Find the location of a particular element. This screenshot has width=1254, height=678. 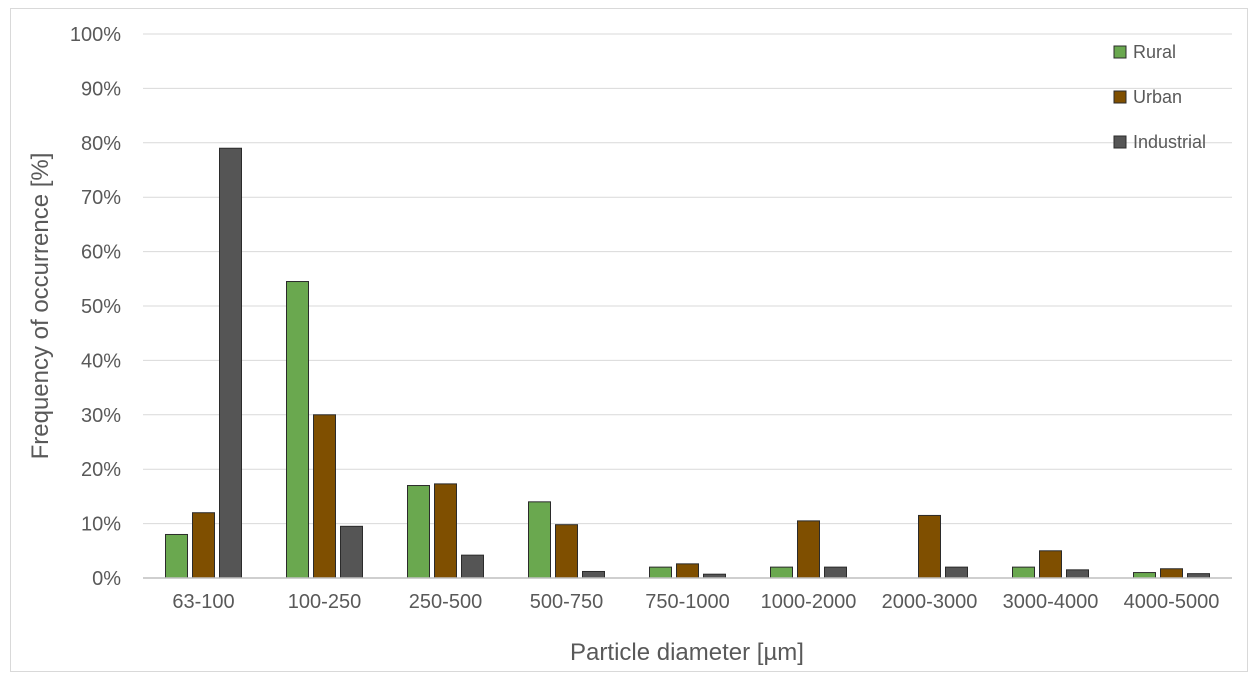

legend: Rural Urban Industrial is located at coordinates (1159, 97).